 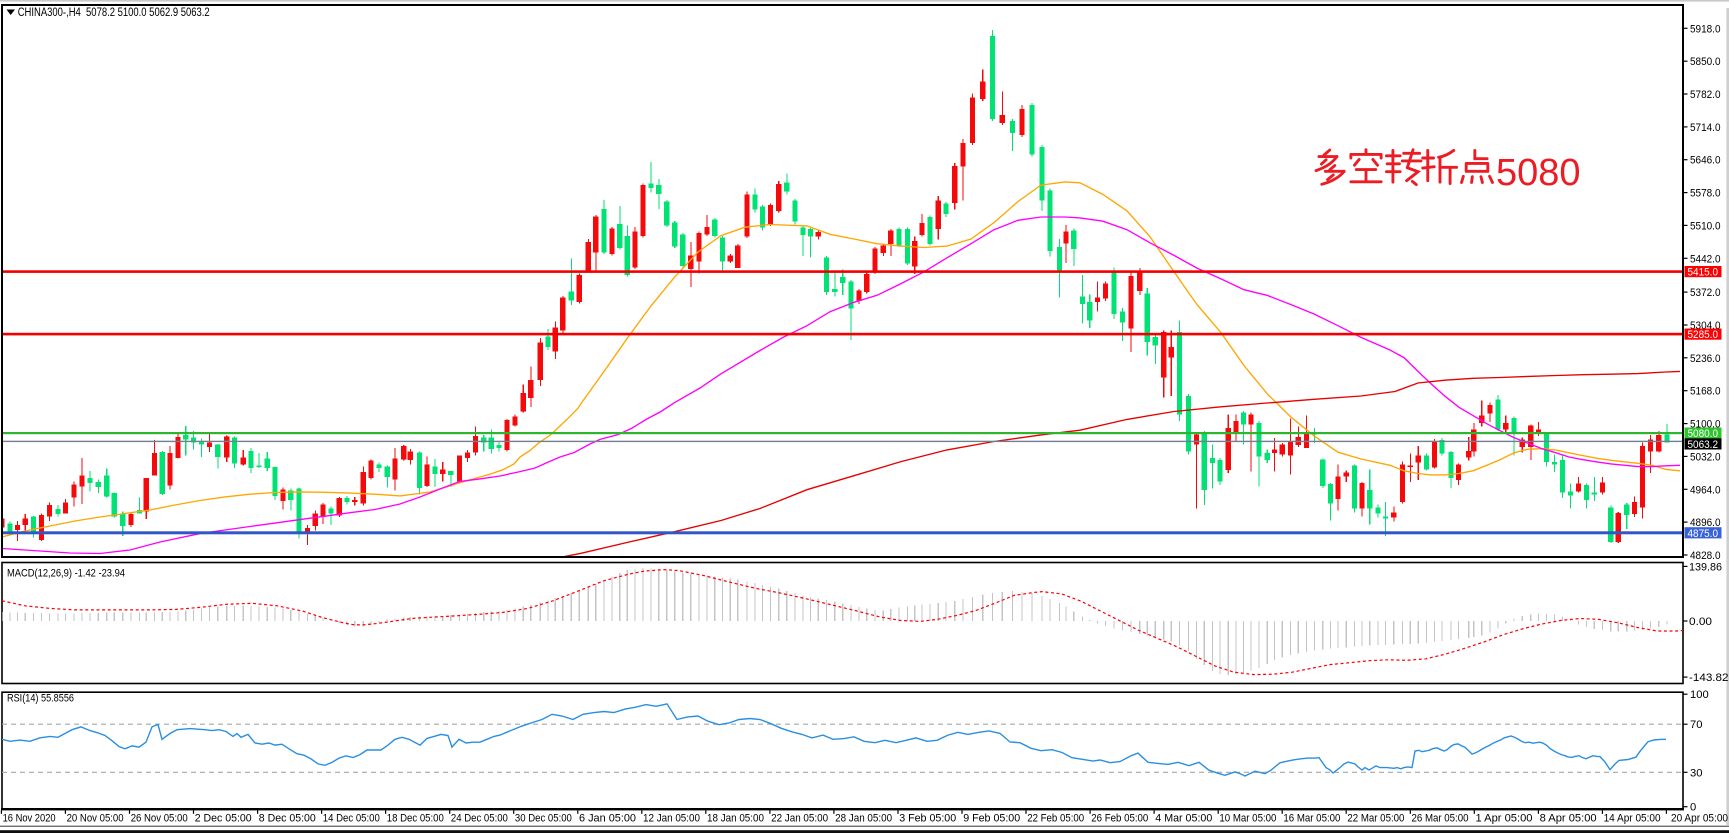 What do you see at coordinates (799, 818) in the screenshot?
I see `svg-text: 22 Jan 05:00` at bounding box center [799, 818].